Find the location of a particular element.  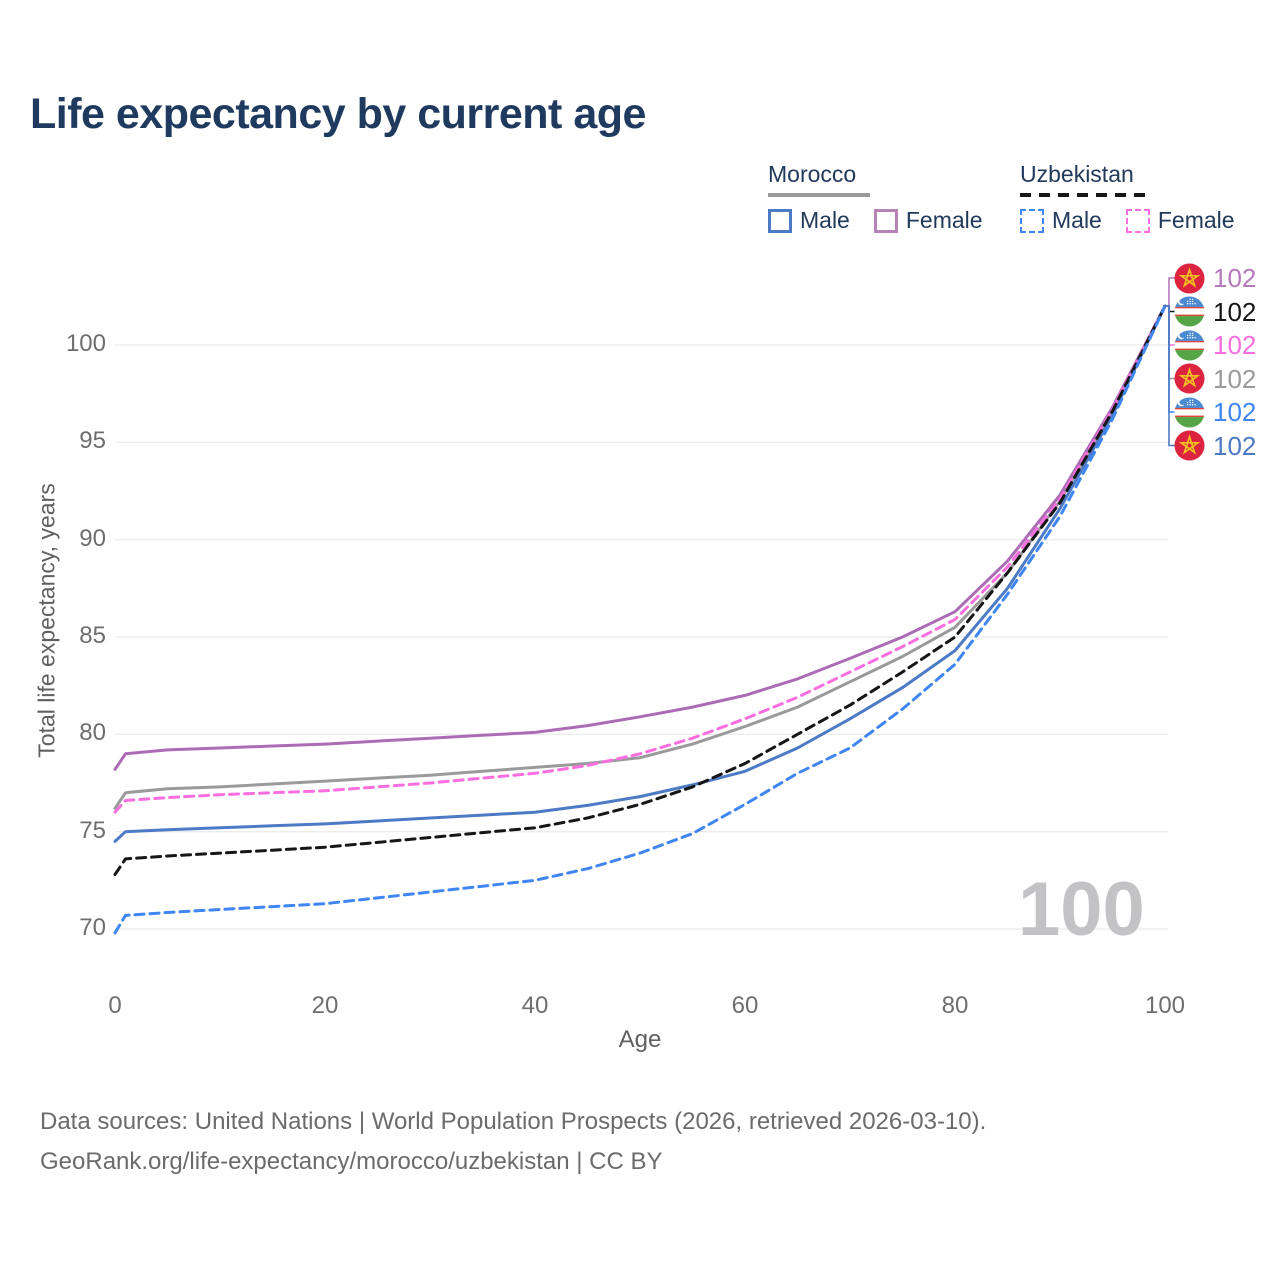

x-tick-40: 40 is located at coordinates (535, 1005).